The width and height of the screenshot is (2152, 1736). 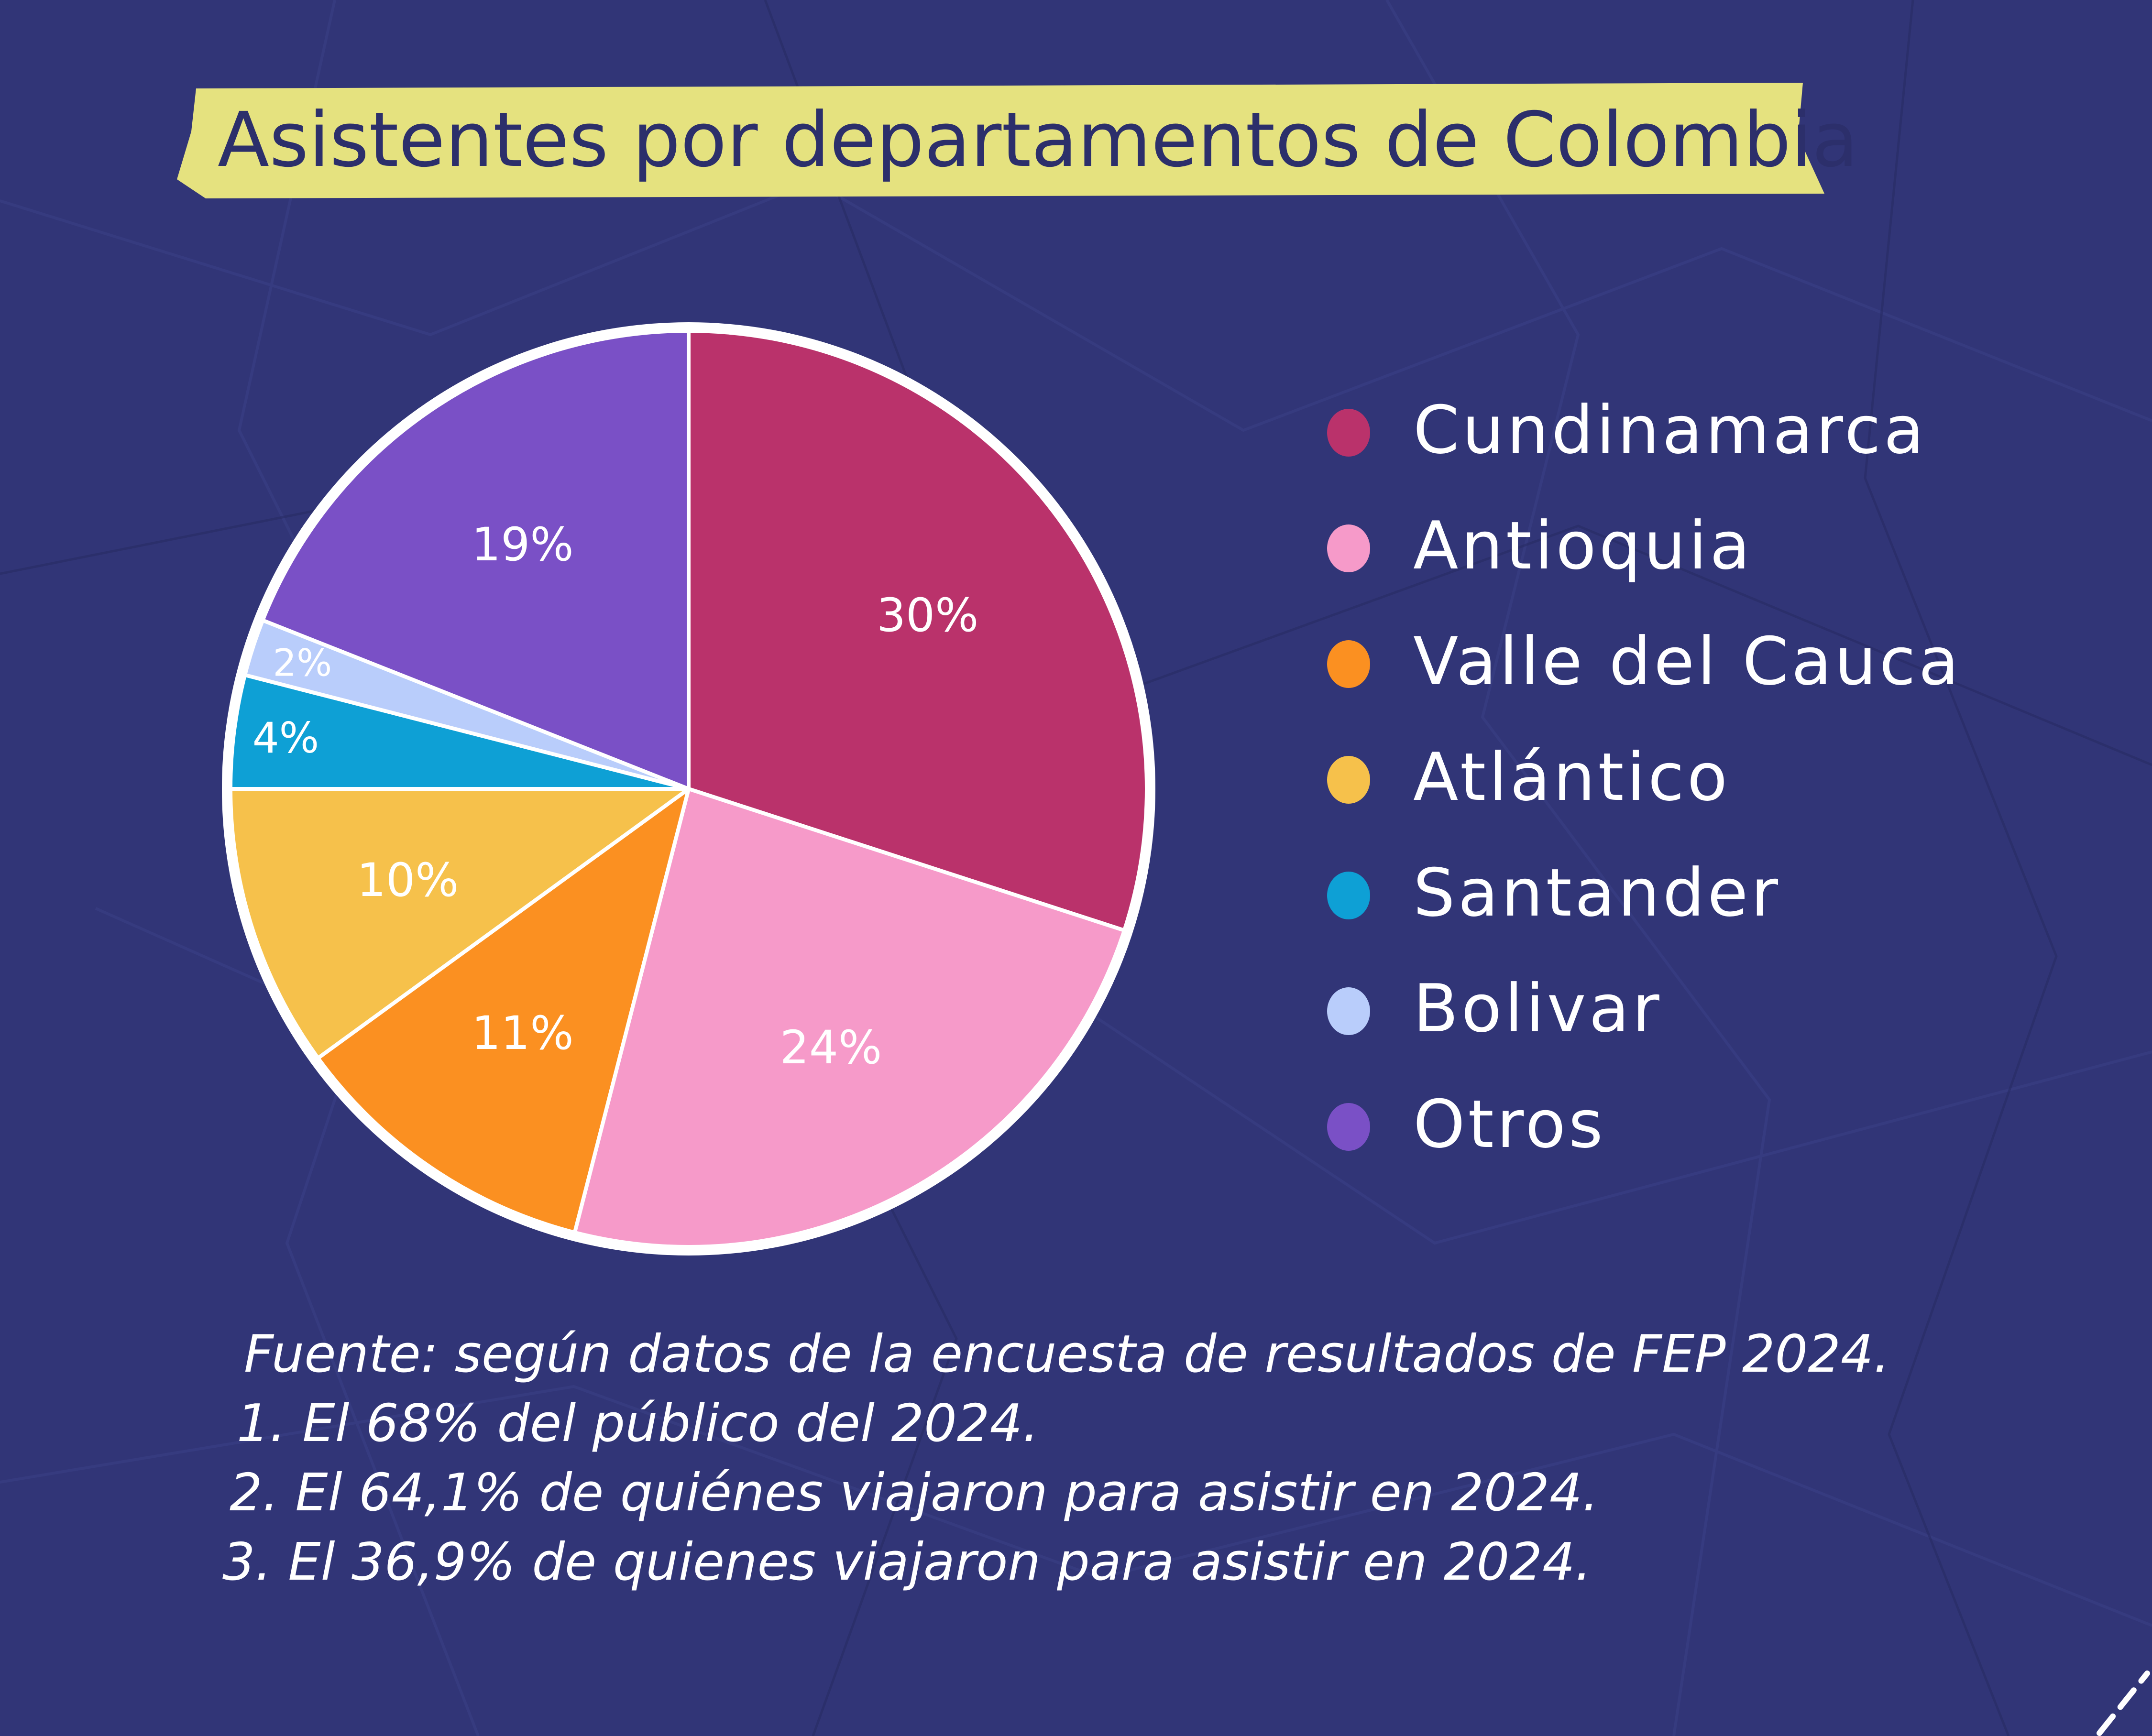 I want to click on pie-label-otros: 19%, so click(x=522, y=544).